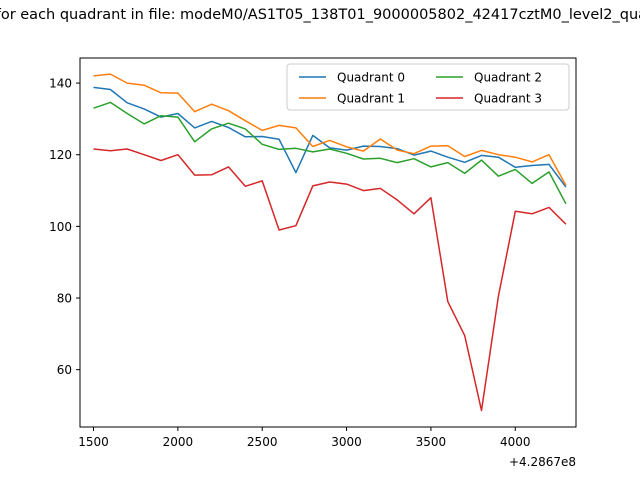 The image size is (640, 480). I want to click on legend-box, so click(428, 87).